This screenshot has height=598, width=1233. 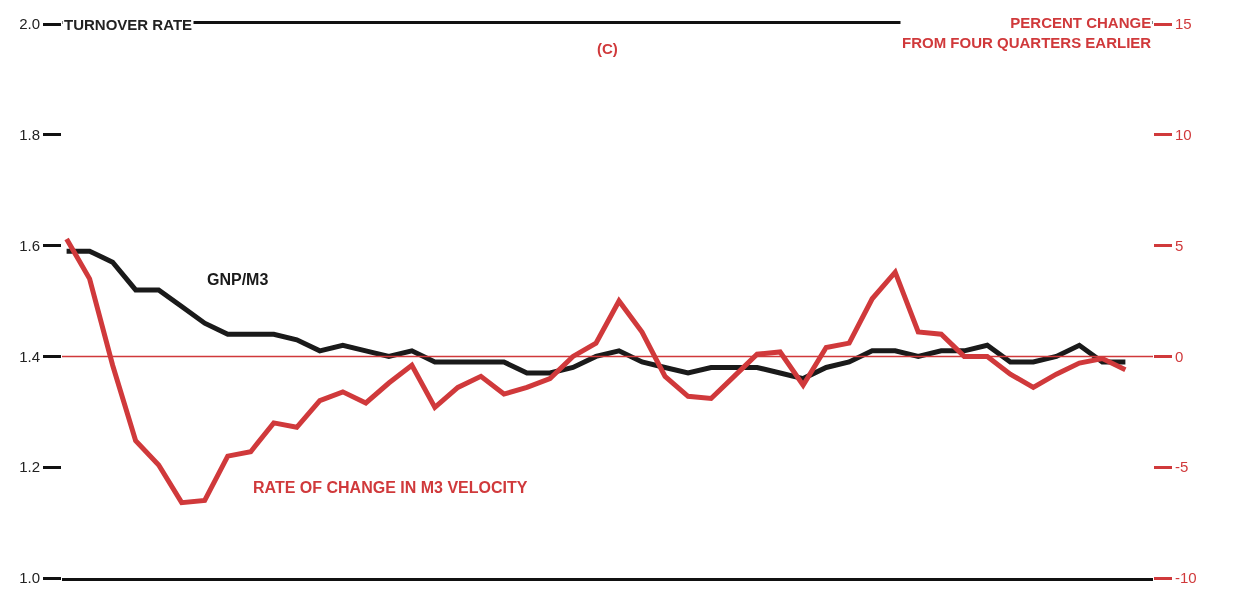 I want to click on y2-tick-label: 0, so click(x=1179, y=356).